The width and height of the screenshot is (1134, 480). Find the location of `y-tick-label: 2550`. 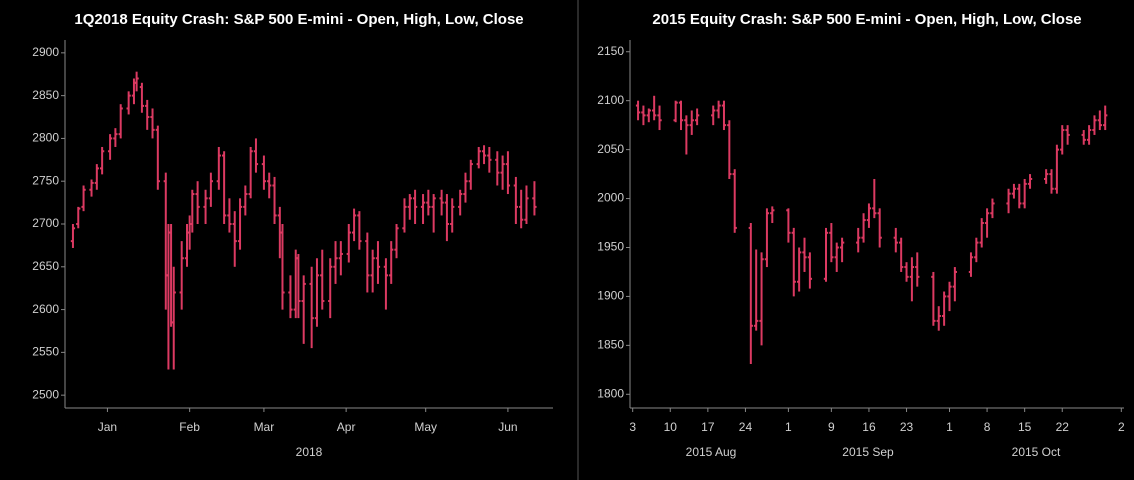

y-tick-label: 2550 is located at coordinates (45, 352).